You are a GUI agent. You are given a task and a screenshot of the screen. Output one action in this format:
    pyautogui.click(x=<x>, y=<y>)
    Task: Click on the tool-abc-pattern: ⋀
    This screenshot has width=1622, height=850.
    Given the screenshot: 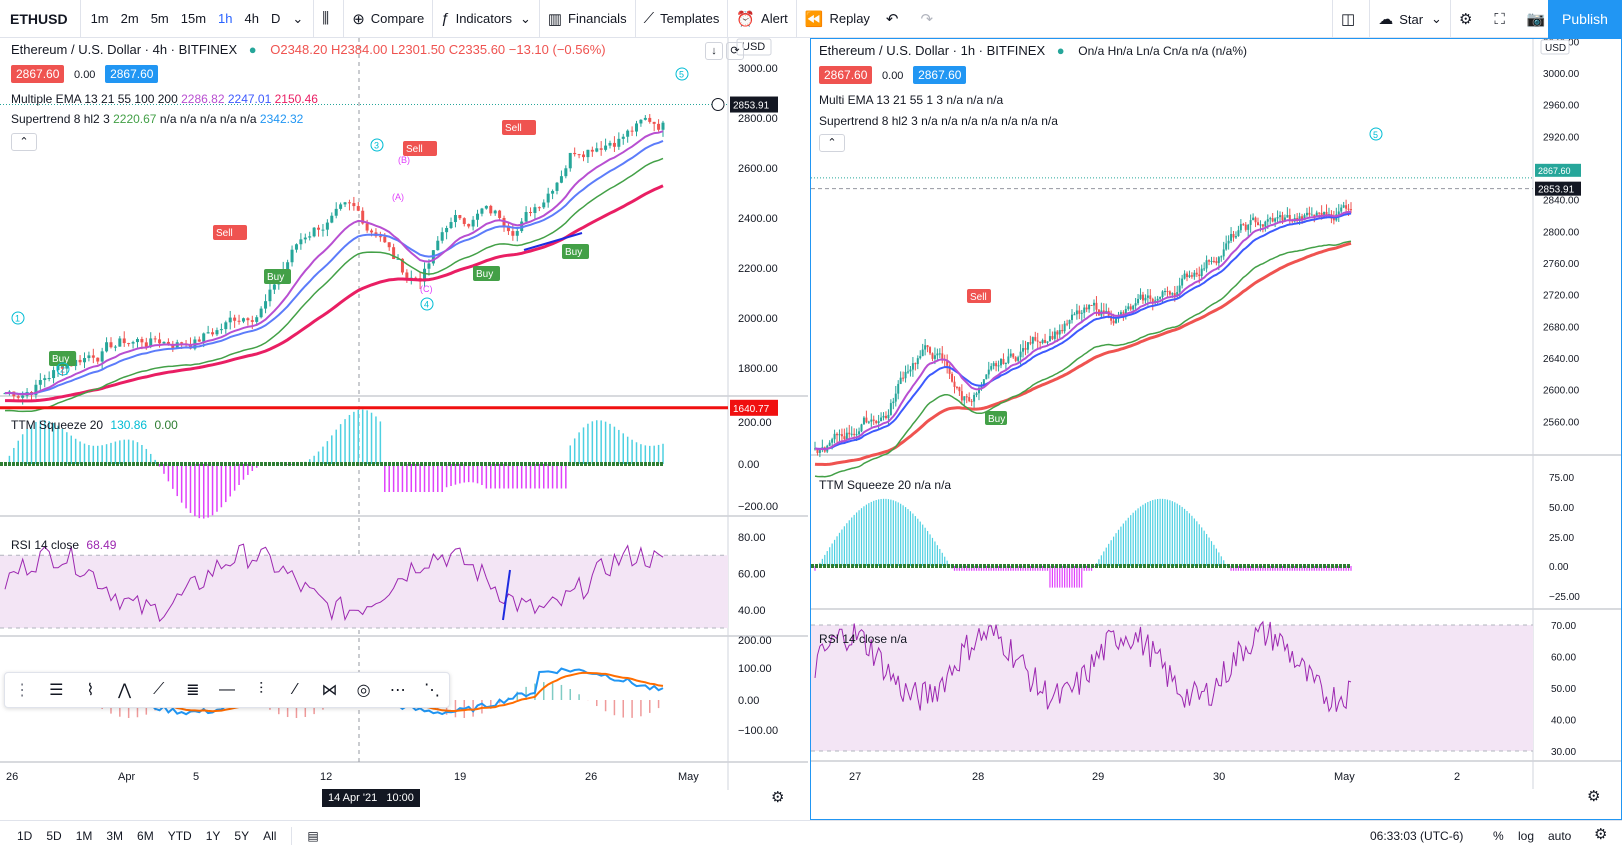 What is the action you would take?
    pyautogui.click(x=124, y=690)
    